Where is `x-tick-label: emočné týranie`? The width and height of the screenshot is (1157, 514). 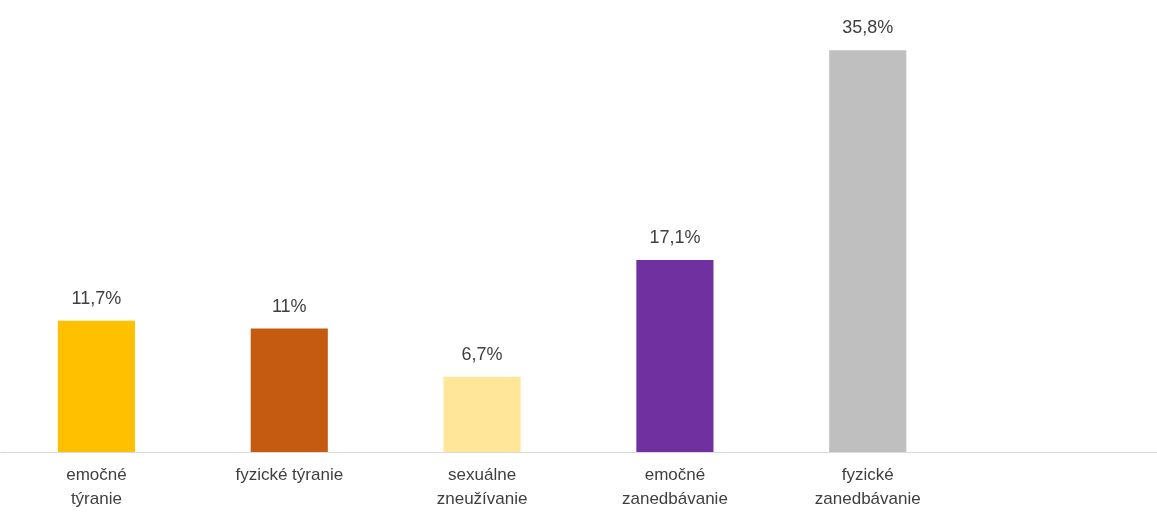
x-tick-label: emočné týranie is located at coordinates (96, 486).